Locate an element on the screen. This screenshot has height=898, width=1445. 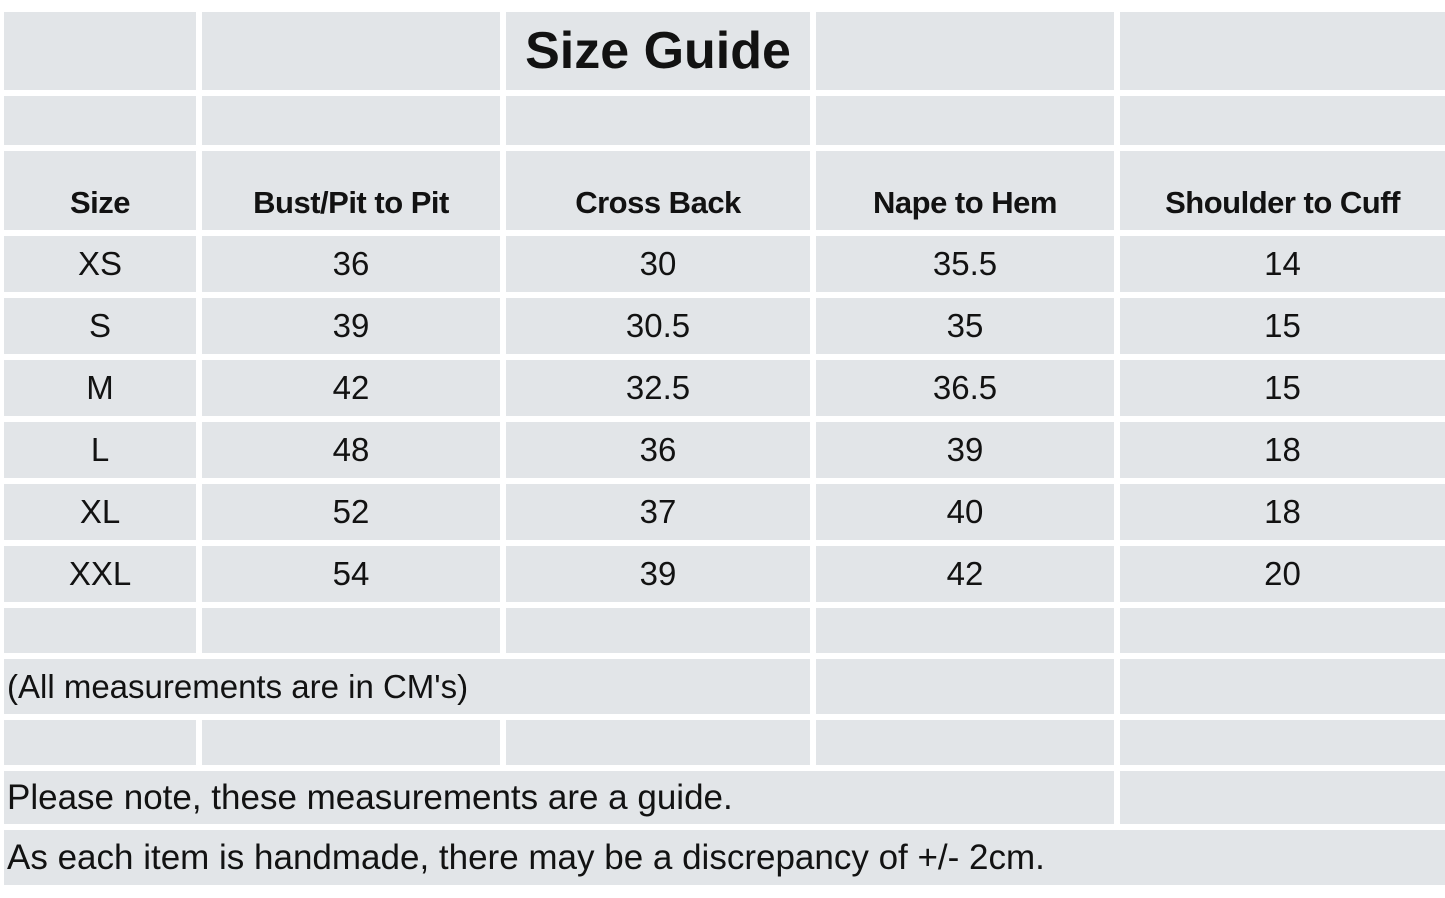
cross-back-value: 32.5 is located at coordinates (658, 388).